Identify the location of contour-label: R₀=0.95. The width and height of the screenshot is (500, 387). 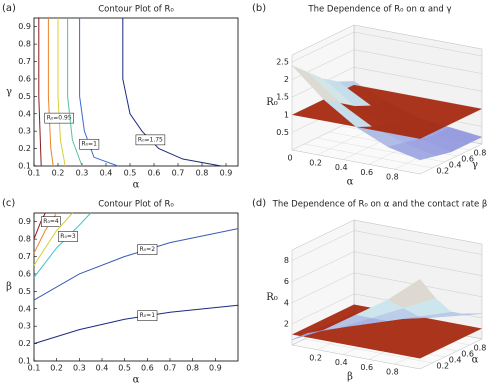
(59, 118).